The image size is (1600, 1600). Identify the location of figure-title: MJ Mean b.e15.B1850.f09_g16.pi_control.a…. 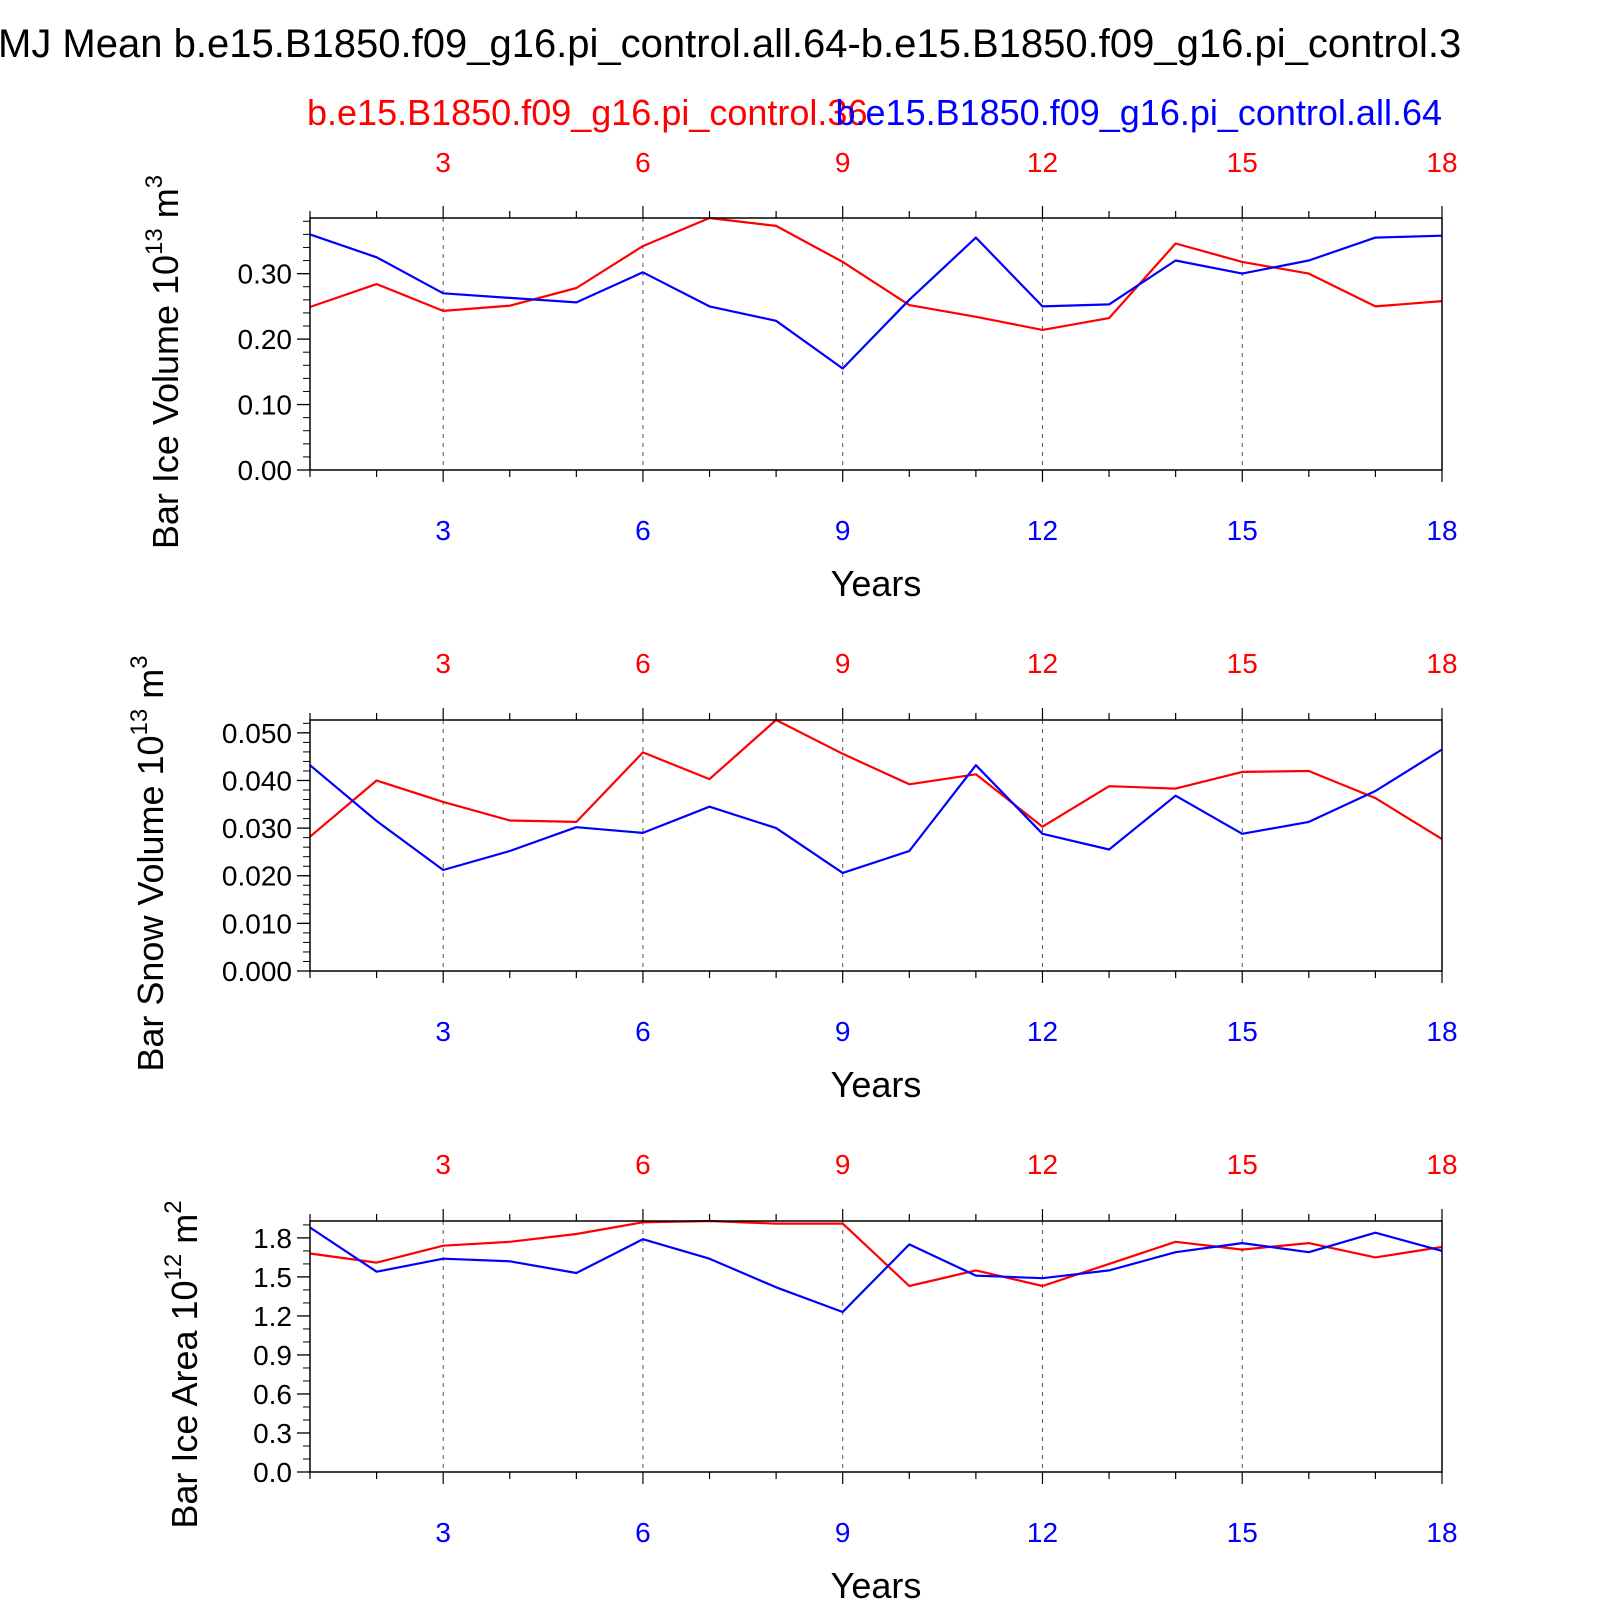
(730, 44).